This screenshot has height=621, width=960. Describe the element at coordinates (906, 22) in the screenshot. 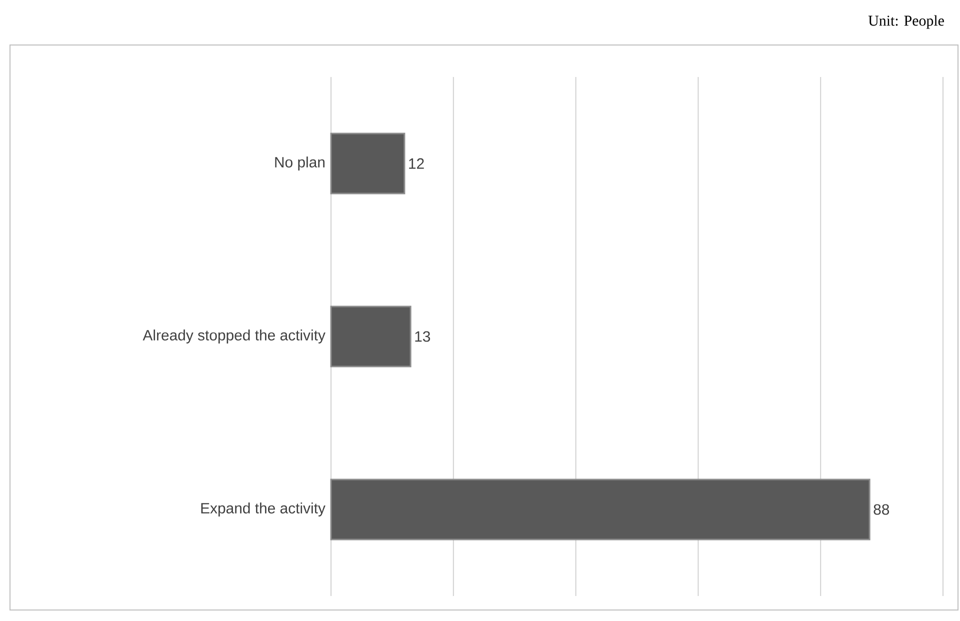

I see `text: Unit: People` at that location.